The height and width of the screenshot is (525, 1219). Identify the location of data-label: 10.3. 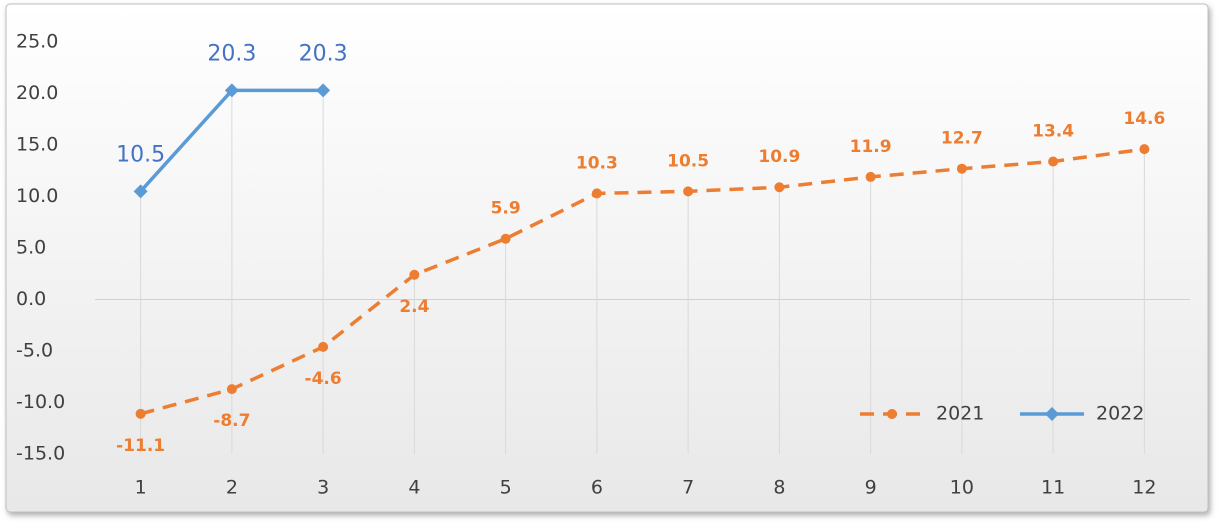
(597, 163).